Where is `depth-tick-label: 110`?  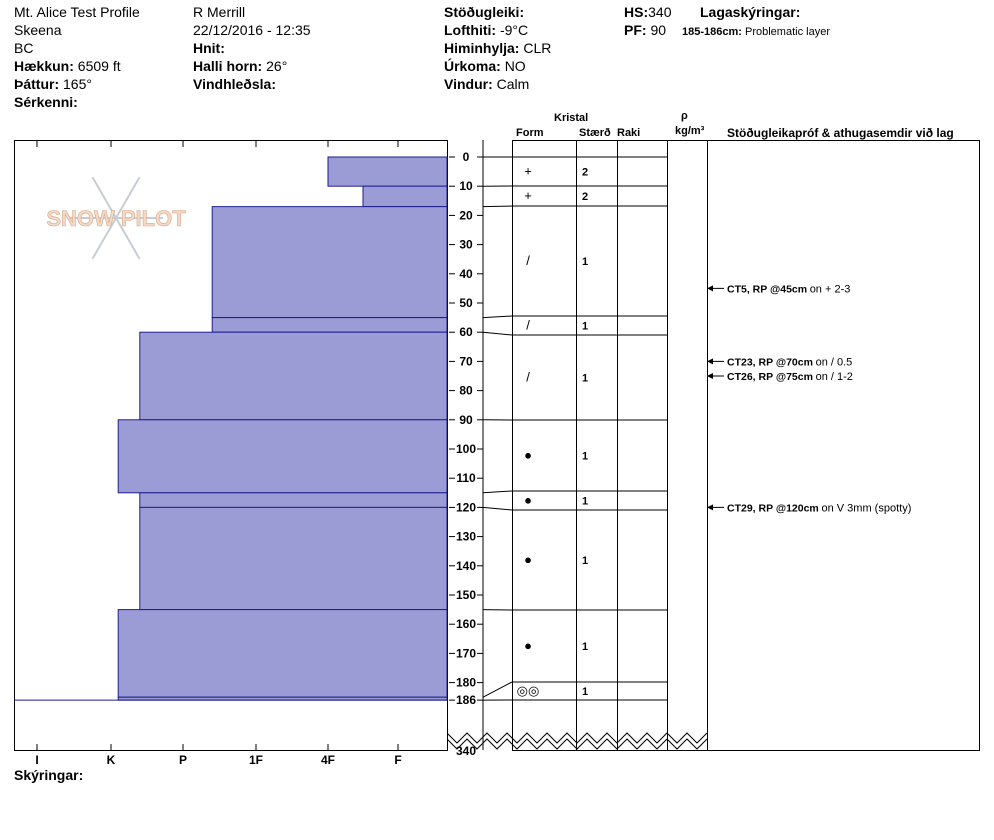 depth-tick-label: 110 is located at coordinates (466, 478).